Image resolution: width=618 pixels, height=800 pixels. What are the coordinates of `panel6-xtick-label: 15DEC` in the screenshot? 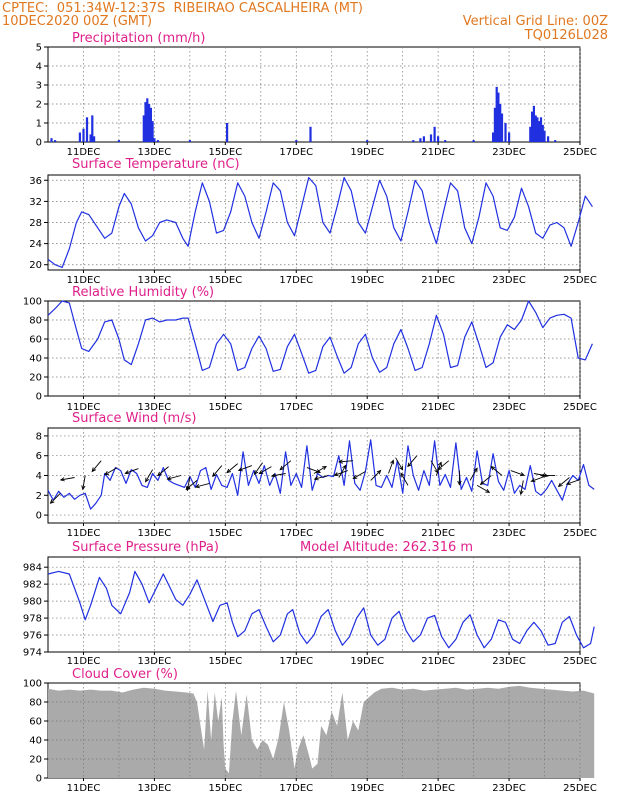 It's located at (225, 788).